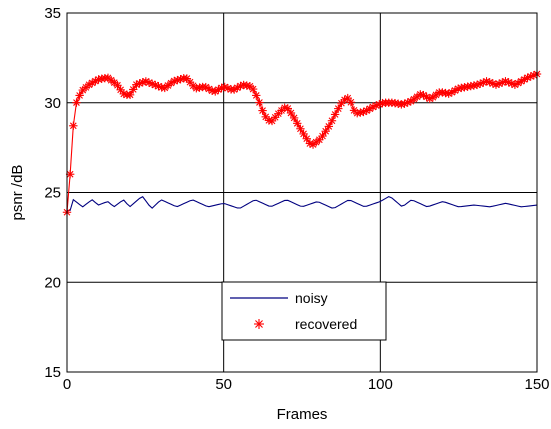 The height and width of the screenshot is (429, 551). Describe the element at coordinates (52, 282) in the screenshot. I see `y-tick-label: 20` at that location.